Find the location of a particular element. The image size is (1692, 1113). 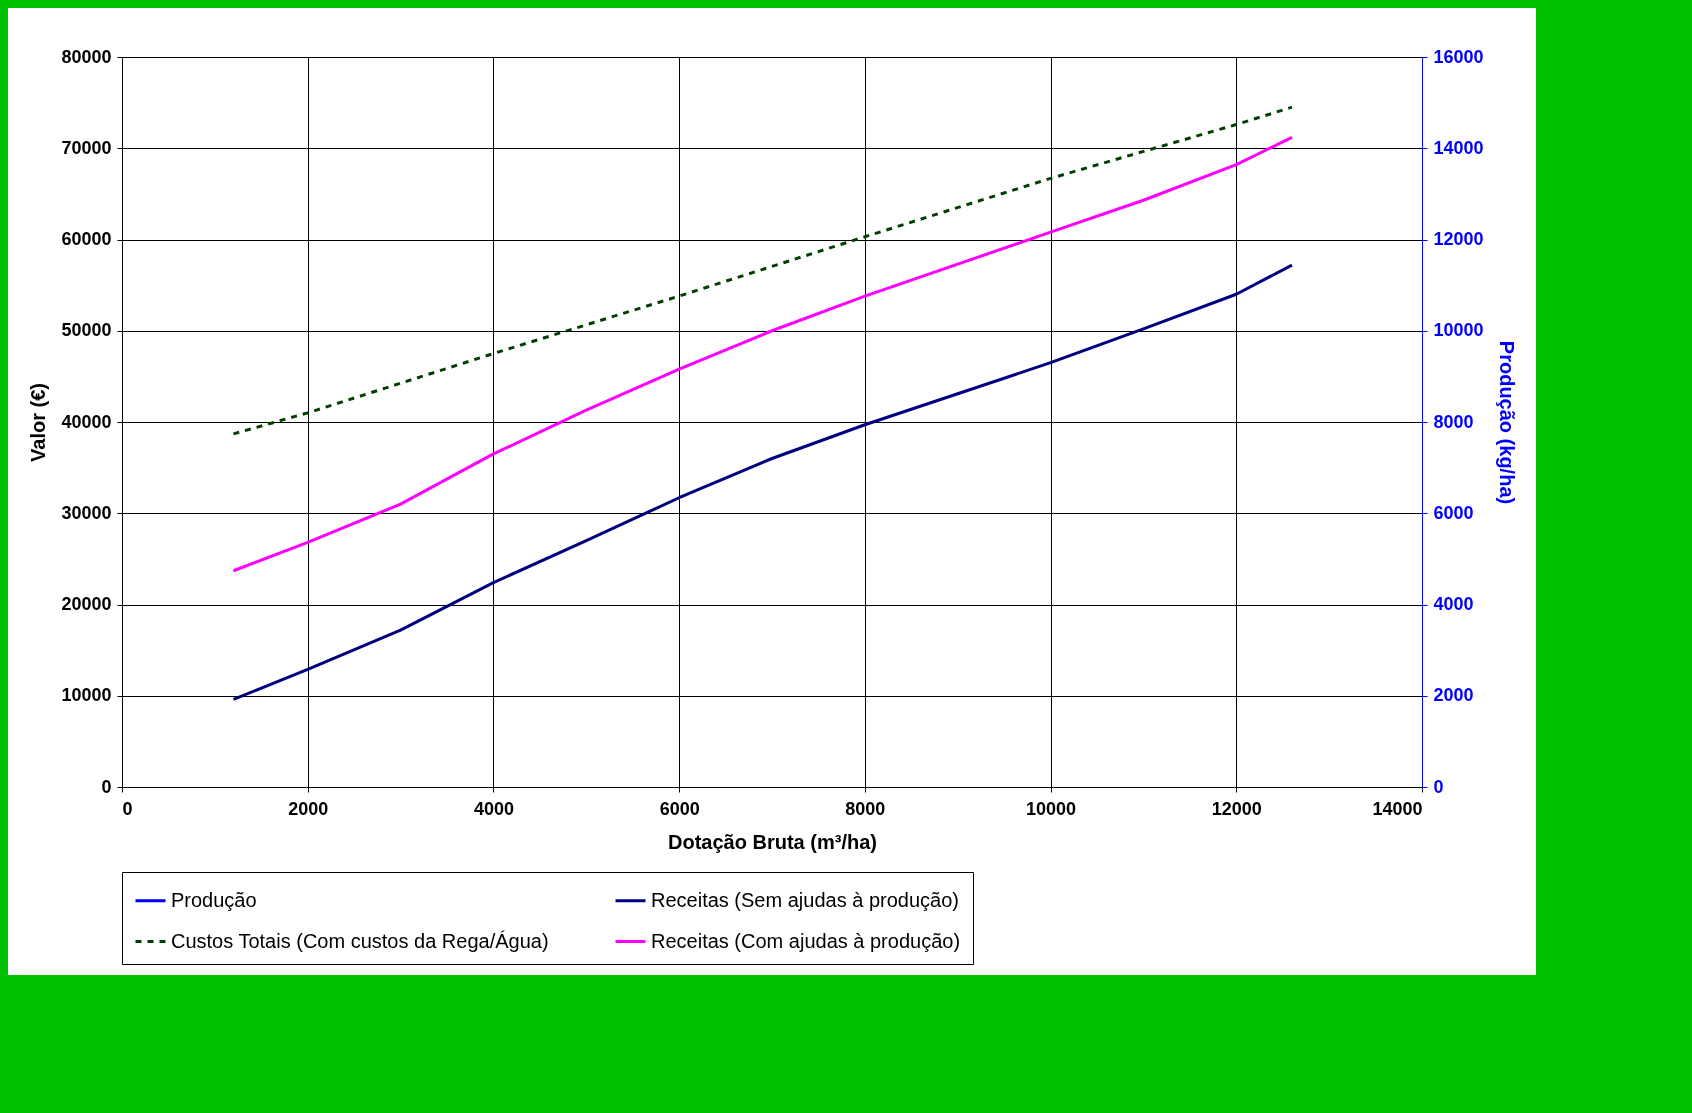

legend-label: Receitas (Sem ajudas à produção) is located at coordinates (805, 899).